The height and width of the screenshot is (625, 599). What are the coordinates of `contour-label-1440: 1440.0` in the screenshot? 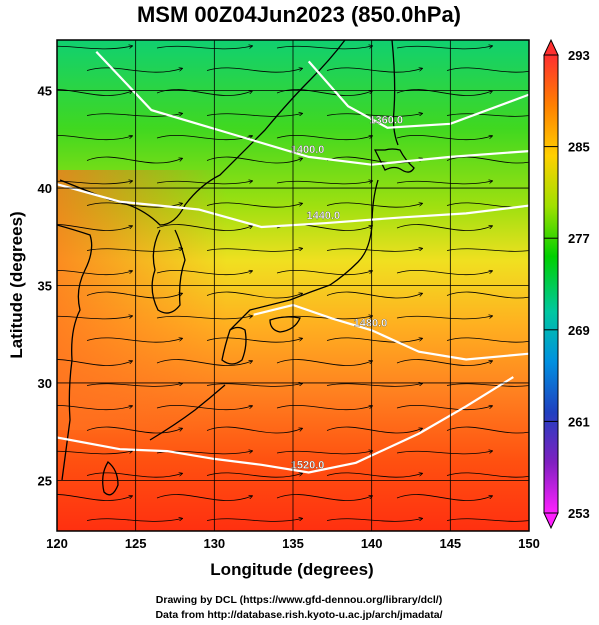 It's located at (323, 216).